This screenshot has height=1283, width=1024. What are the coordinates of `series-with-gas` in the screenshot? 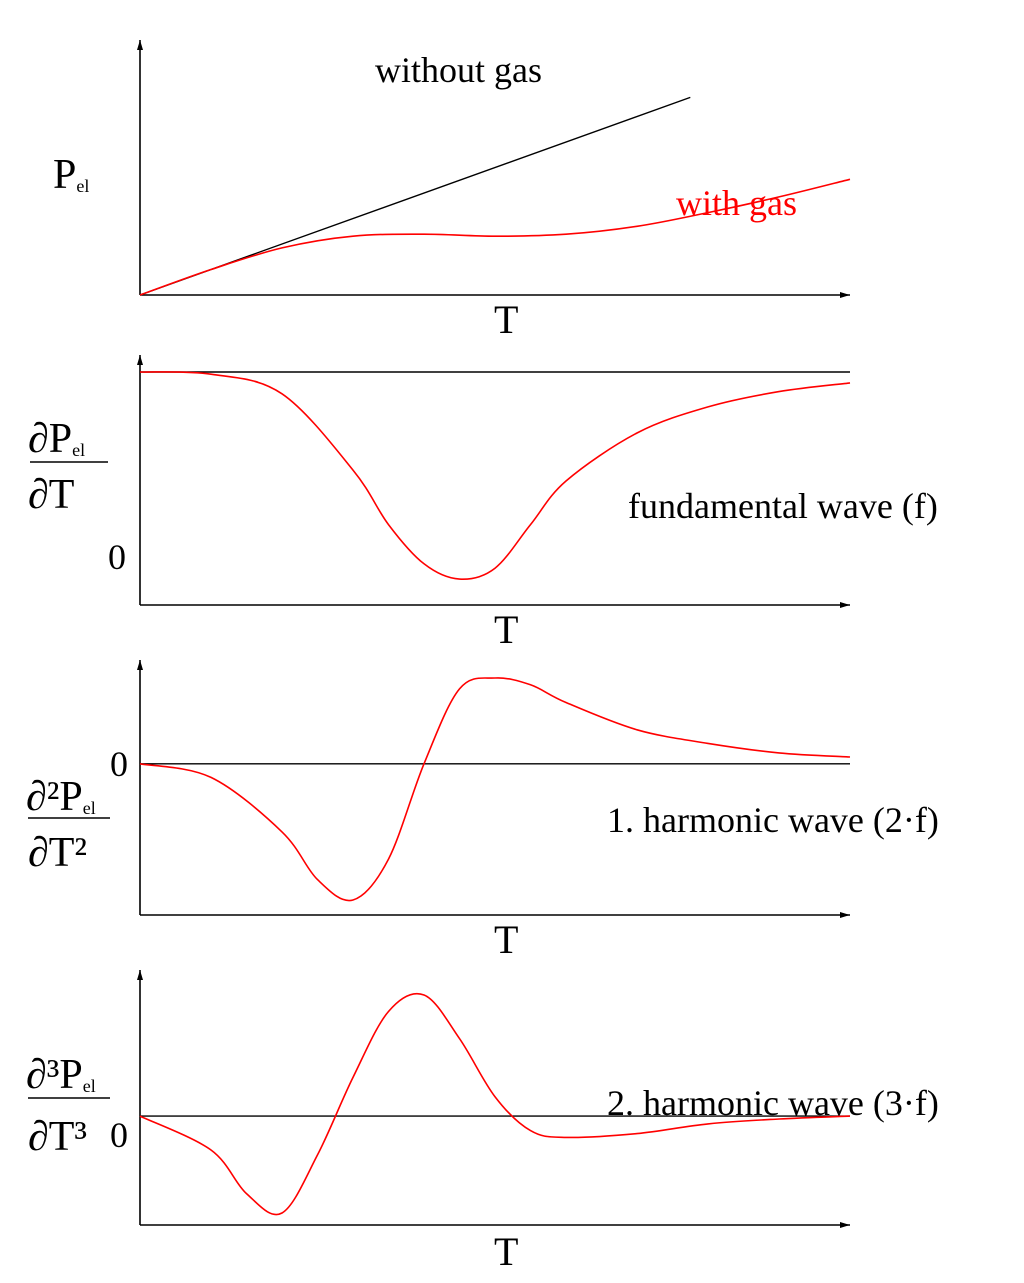 It's located at (495, 237).